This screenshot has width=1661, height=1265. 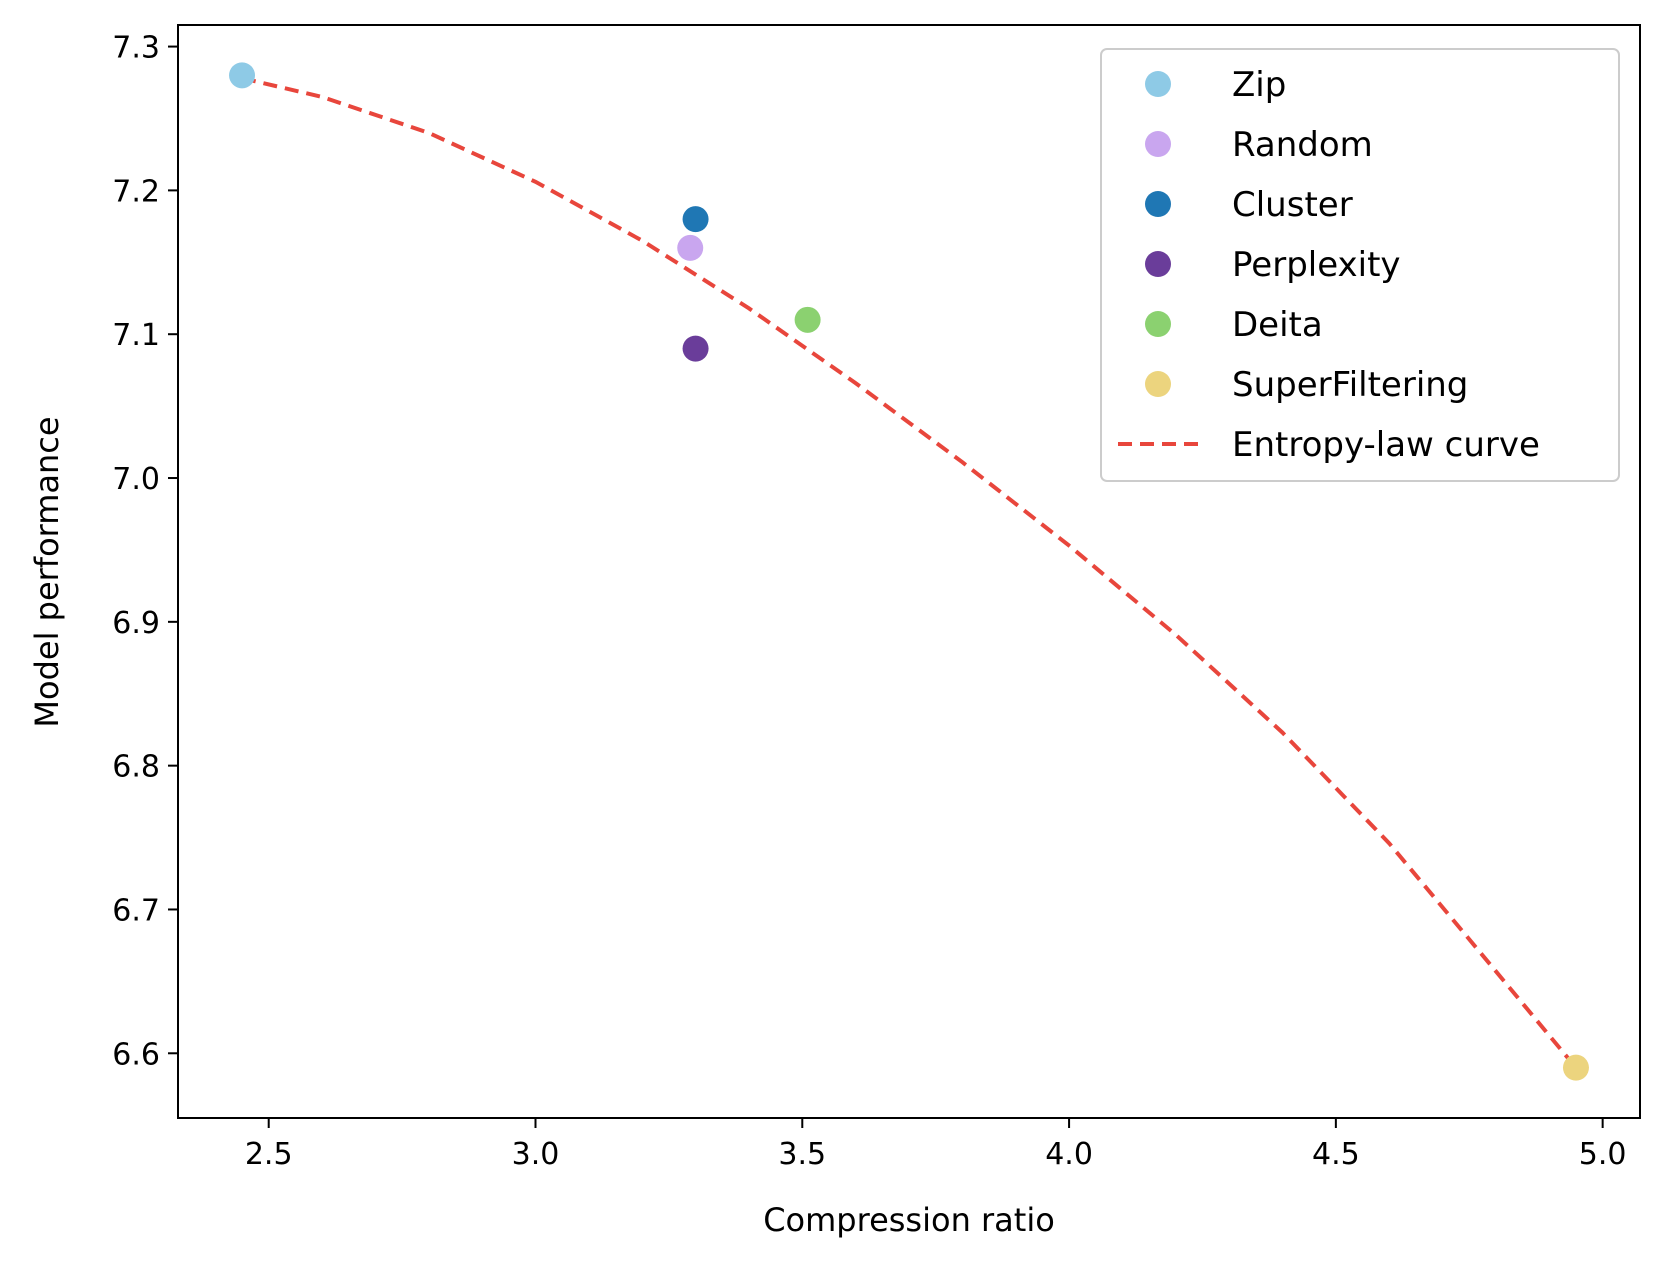 What do you see at coordinates (136, 335) in the screenshot?
I see `y-tick-label: 7.1` at bounding box center [136, 335].